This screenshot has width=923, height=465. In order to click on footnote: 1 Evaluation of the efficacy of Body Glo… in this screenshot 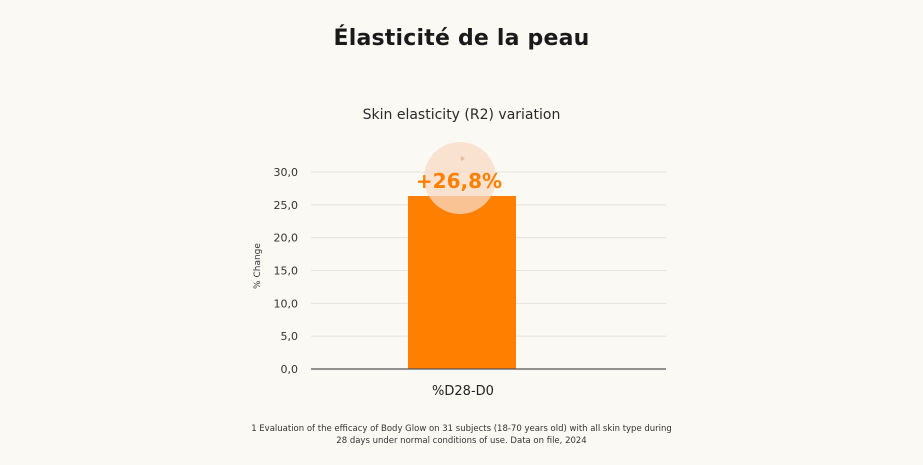, I will do `click(461, 435)`.